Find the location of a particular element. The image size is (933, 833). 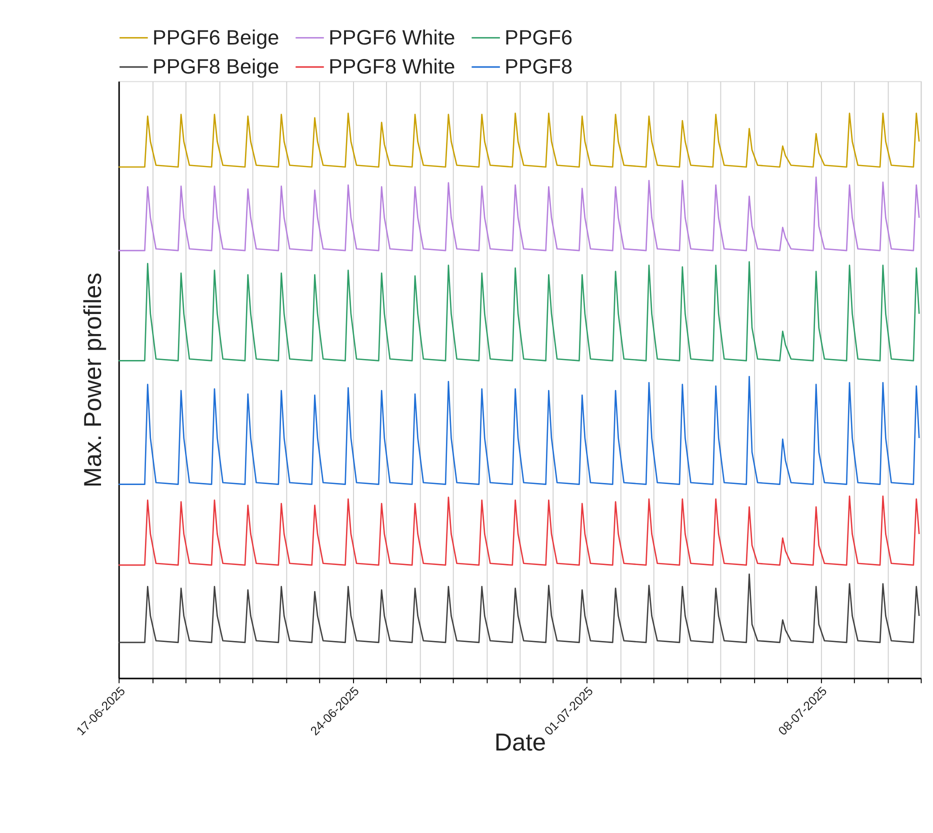

legend-label: PPGF6 Beige is located at coordinates (216, 38).